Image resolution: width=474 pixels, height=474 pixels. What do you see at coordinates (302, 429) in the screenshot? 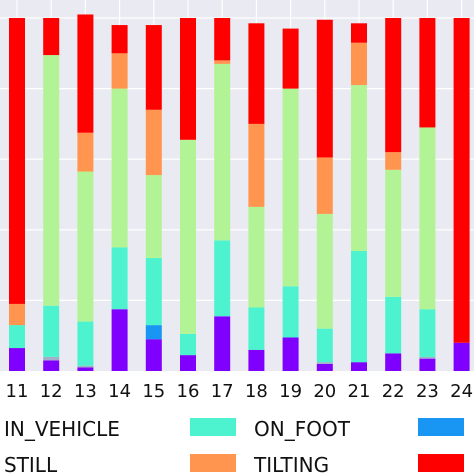
I see `legend-label: ON_FOOT` at bounding box center [302, 429].